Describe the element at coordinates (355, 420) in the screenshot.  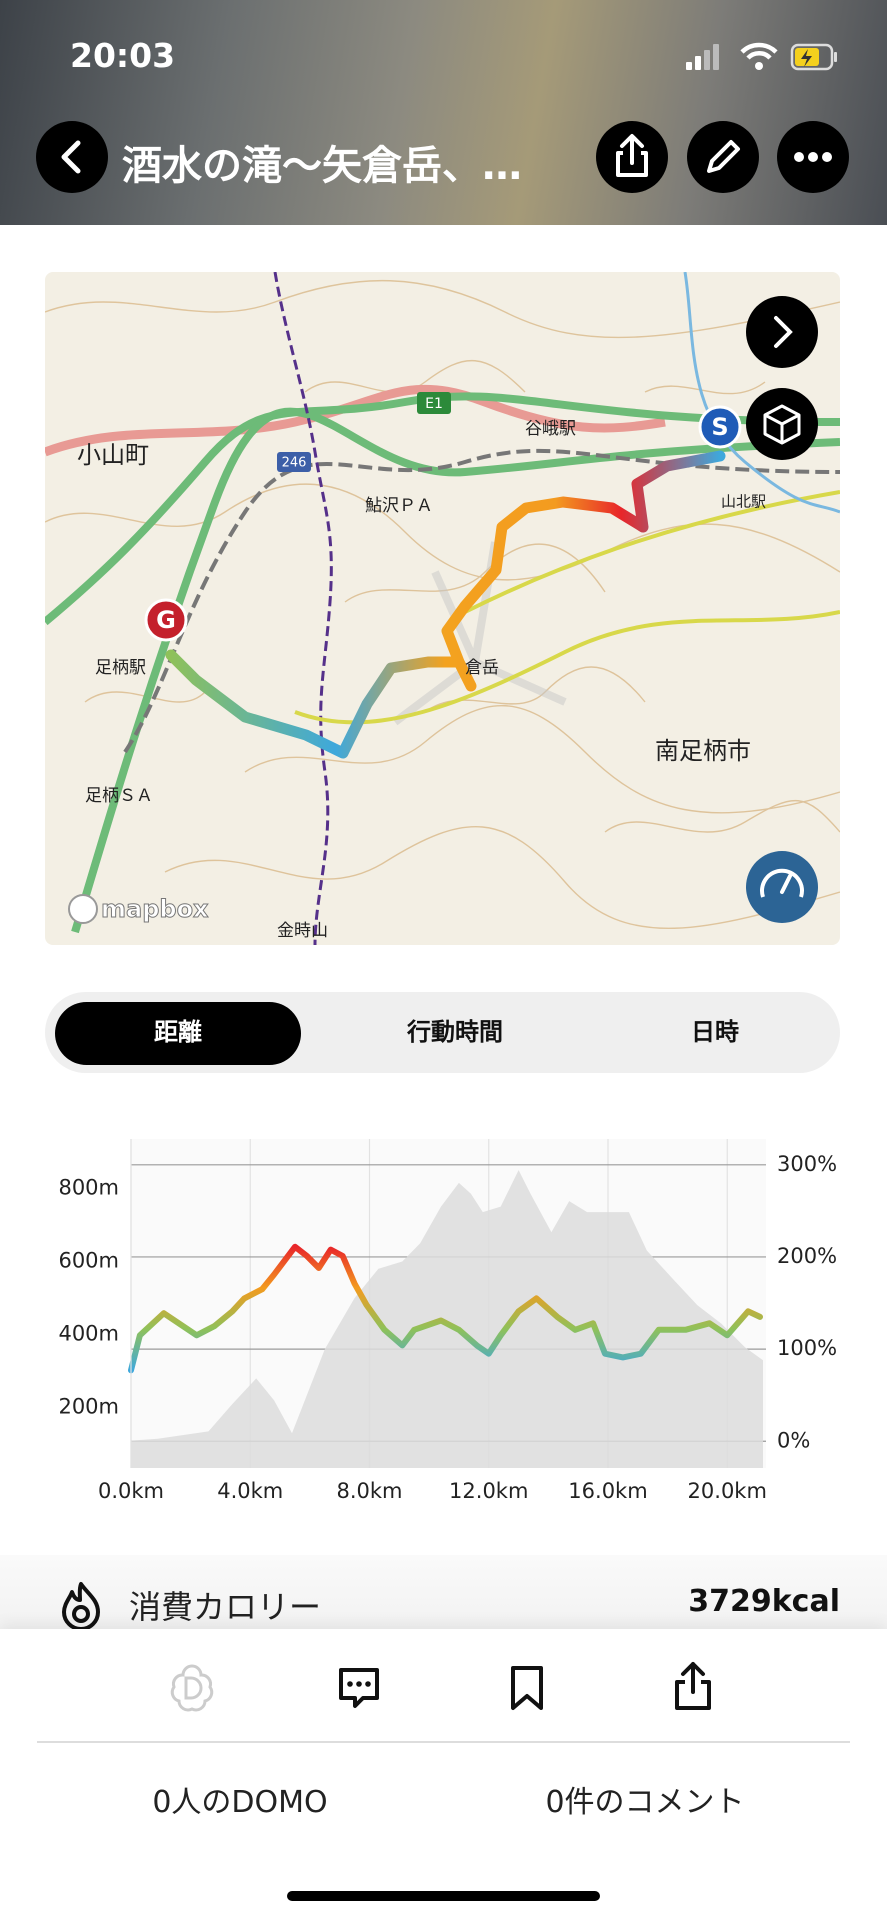
I see `road` at that location.